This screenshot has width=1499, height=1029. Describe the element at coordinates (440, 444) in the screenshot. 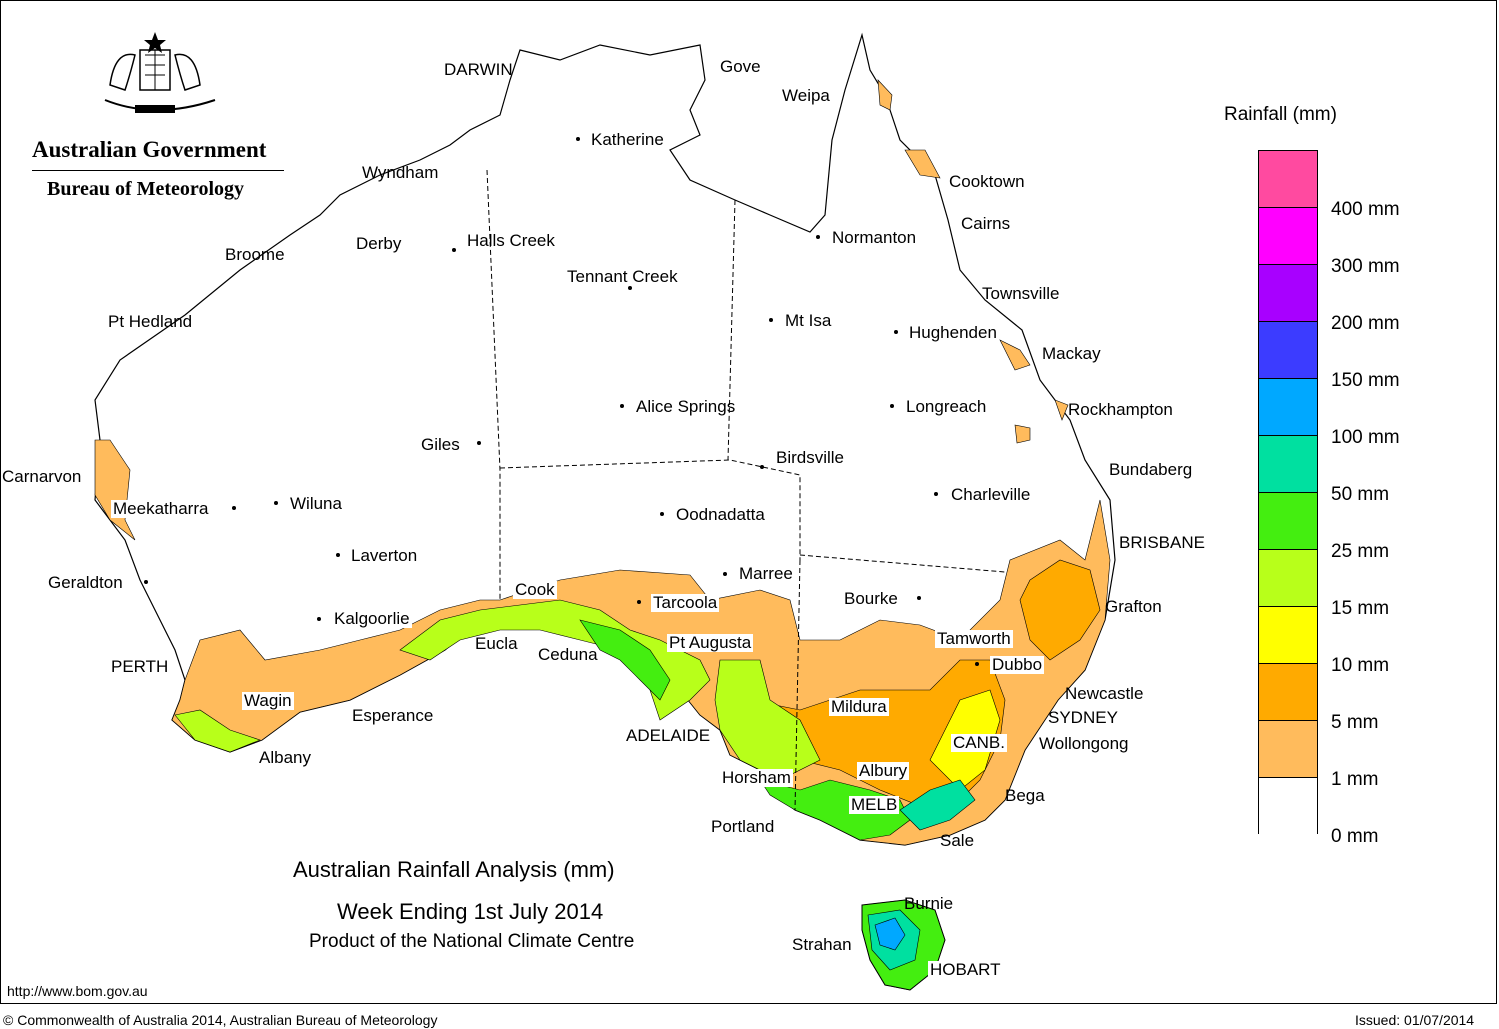

I see `place-giles: Giles` at that location.